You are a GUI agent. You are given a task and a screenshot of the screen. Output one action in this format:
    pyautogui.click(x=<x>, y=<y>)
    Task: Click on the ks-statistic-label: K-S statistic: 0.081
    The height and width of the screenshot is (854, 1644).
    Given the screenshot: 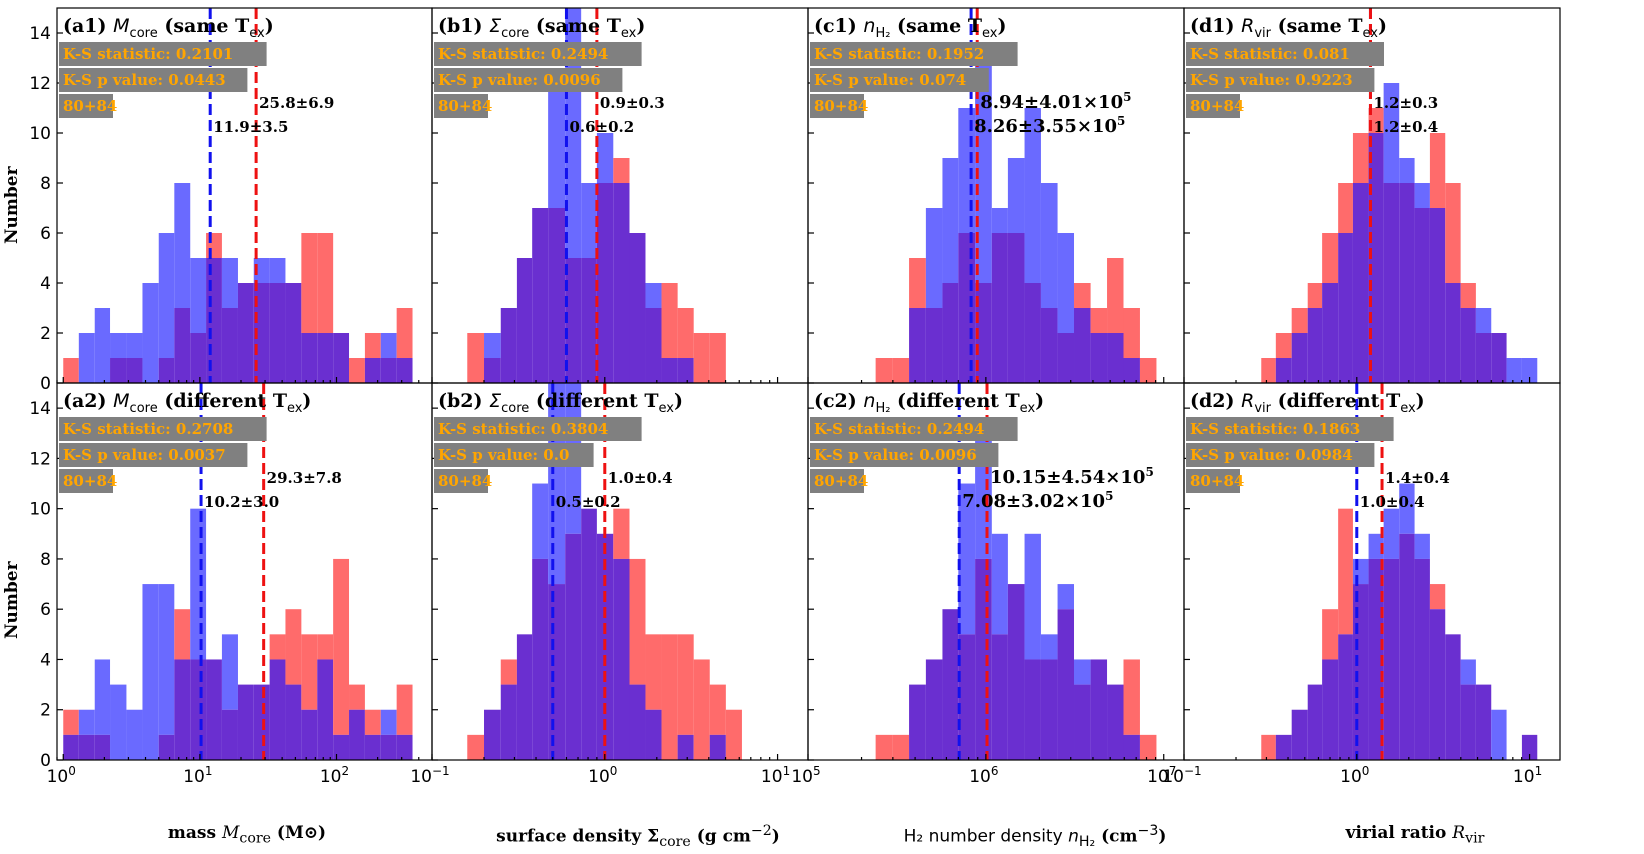 What is the action you would take?
    pyautogui.click(x=1270, y=54)
    